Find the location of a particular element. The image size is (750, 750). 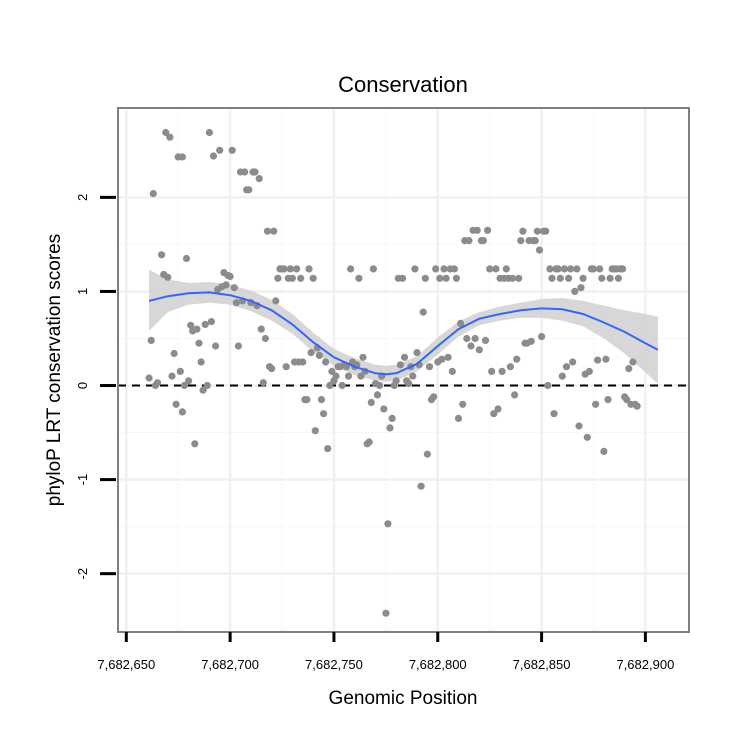

x-axis-title: Genomic Position is located at coordinates (403, 698).